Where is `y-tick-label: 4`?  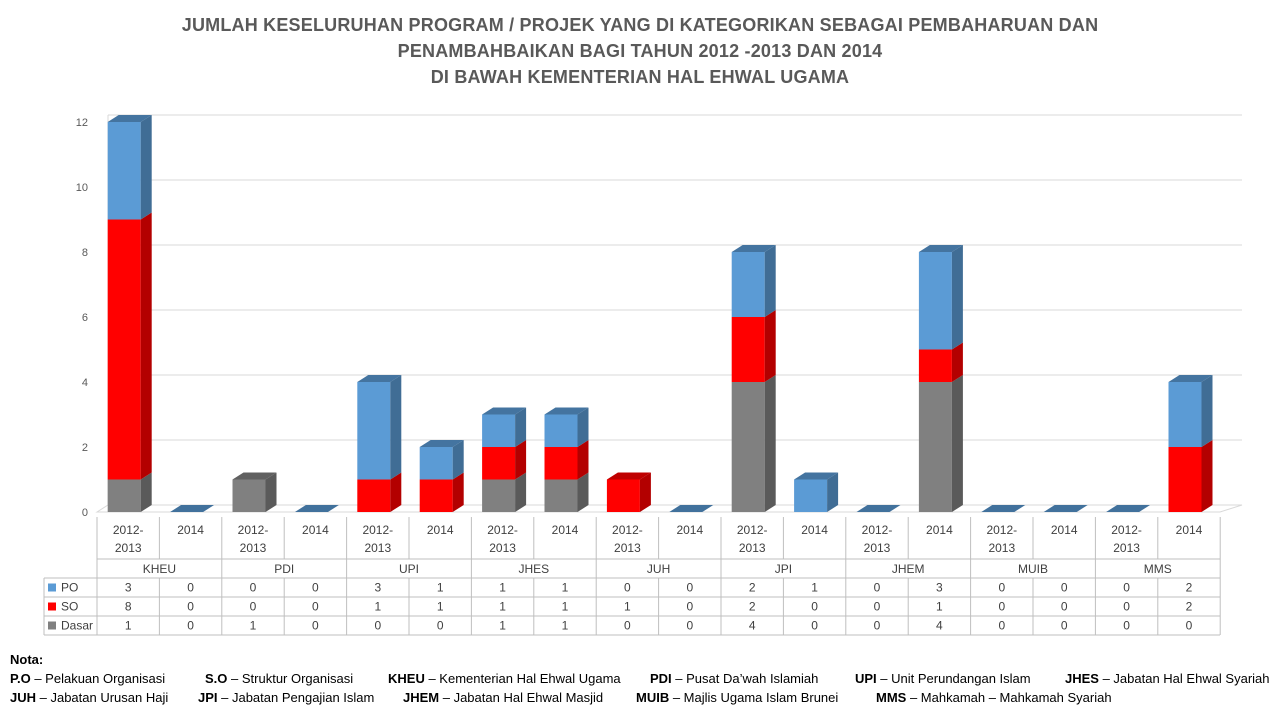 y-tick-label: 4 is located at coordinates (85, 383).